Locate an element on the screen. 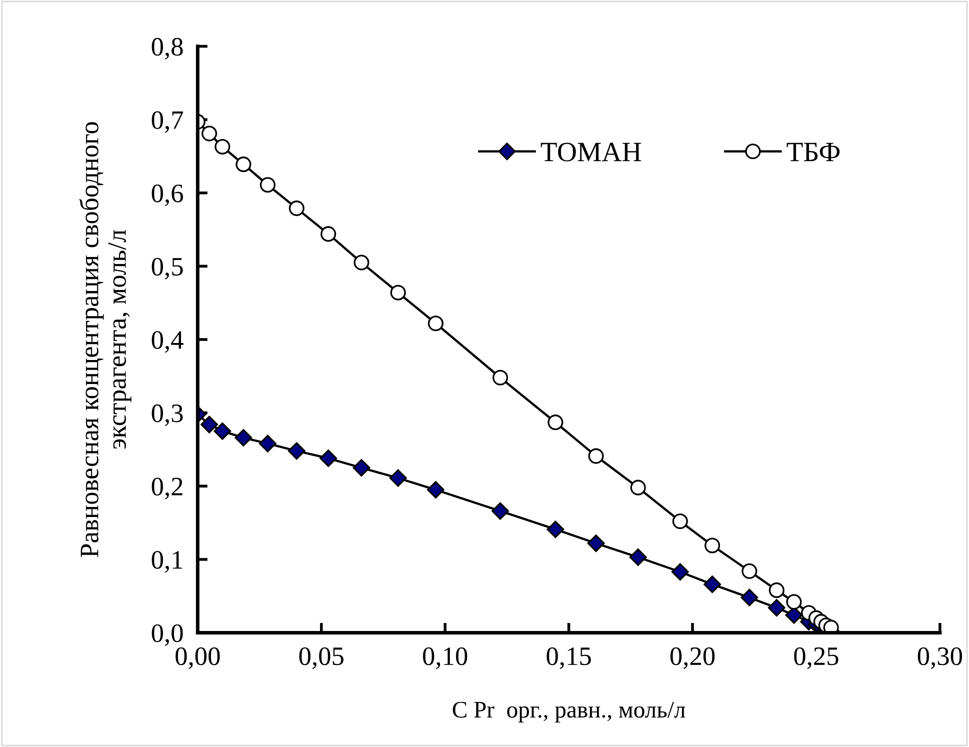  legend-label: ТОМАН is located at coordinates (590, 152).